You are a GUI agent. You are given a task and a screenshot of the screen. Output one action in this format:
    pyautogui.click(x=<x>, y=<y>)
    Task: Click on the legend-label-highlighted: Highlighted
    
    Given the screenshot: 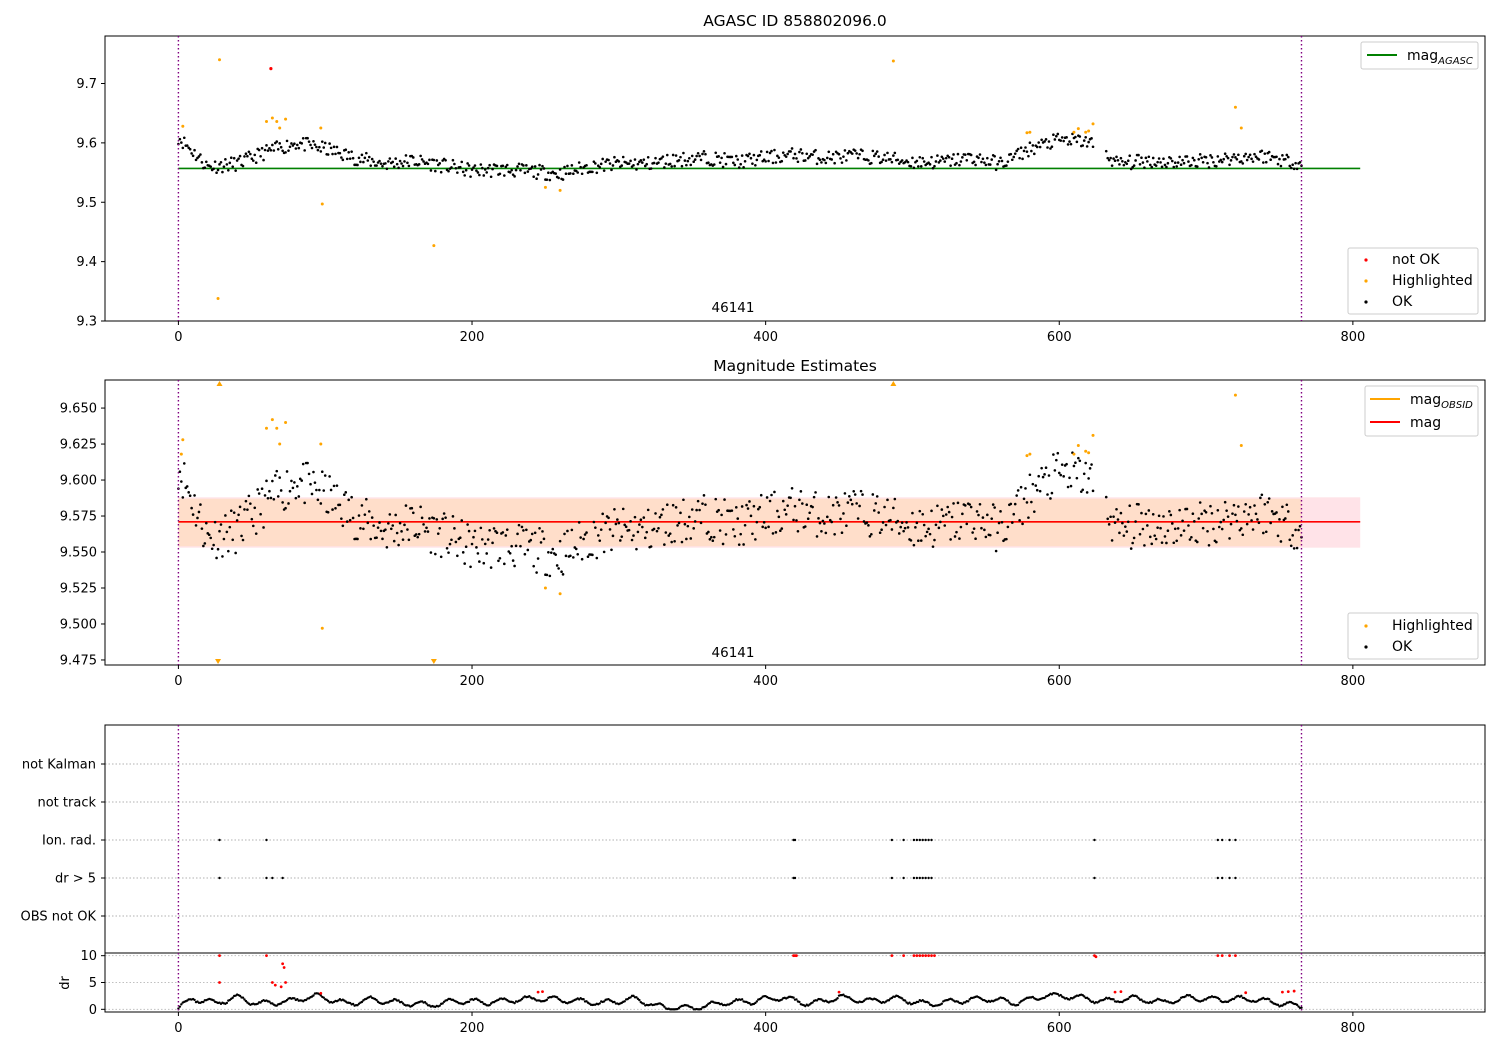 What is the action you would take?
    pyautogui.click(x=1432, y=626)
    